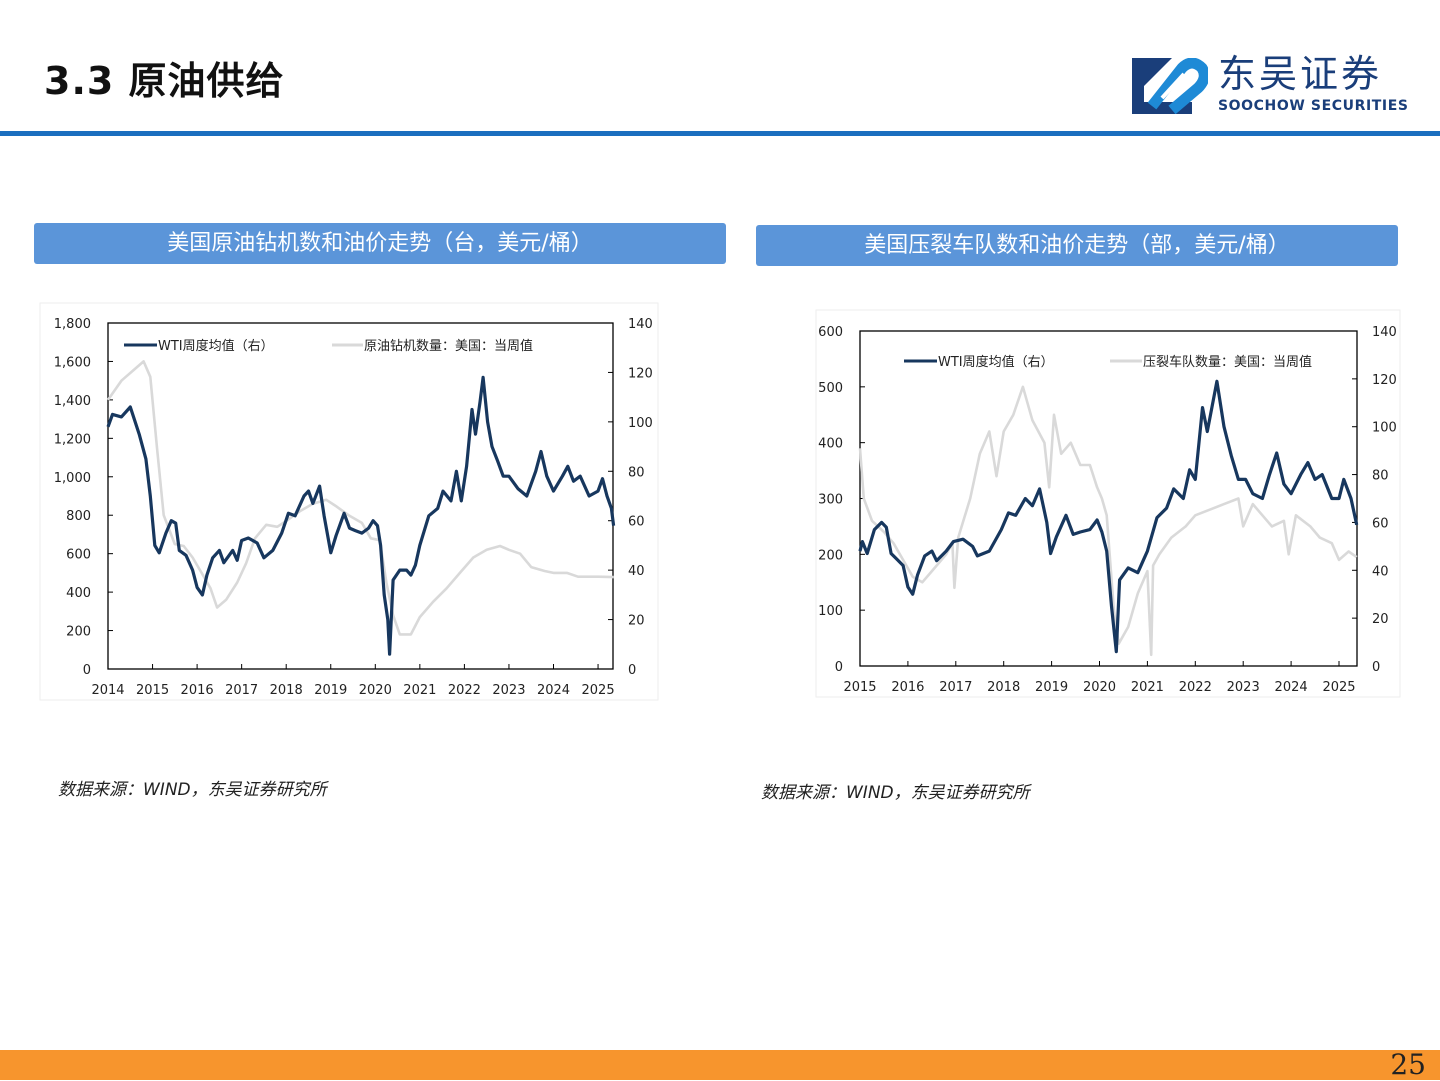  Describe the element at coordinates (380, 243) in the screenshot. I see `chart-header-rig-count: 美国原油钻机数和油价走势（台，美元/桶）` at that location.